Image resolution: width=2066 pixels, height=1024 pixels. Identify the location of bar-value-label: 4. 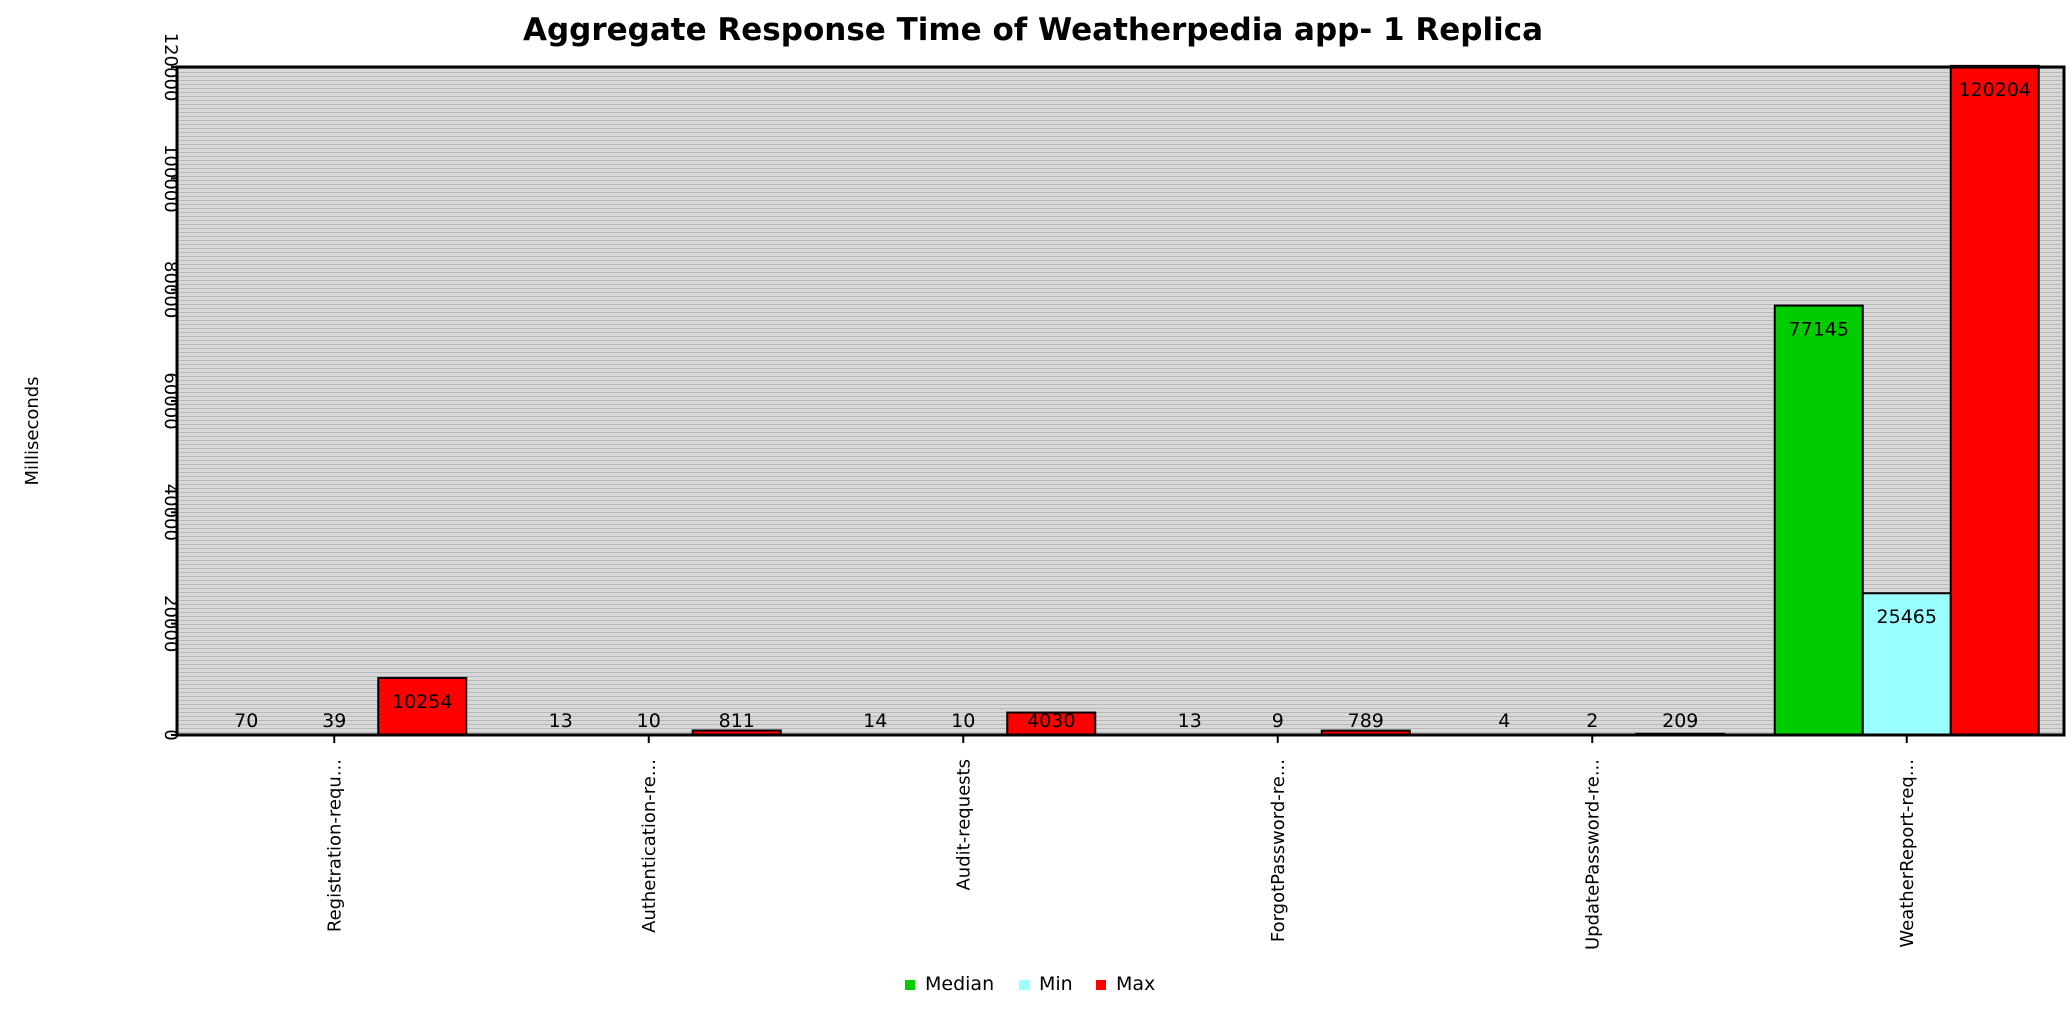
(1504, 721).